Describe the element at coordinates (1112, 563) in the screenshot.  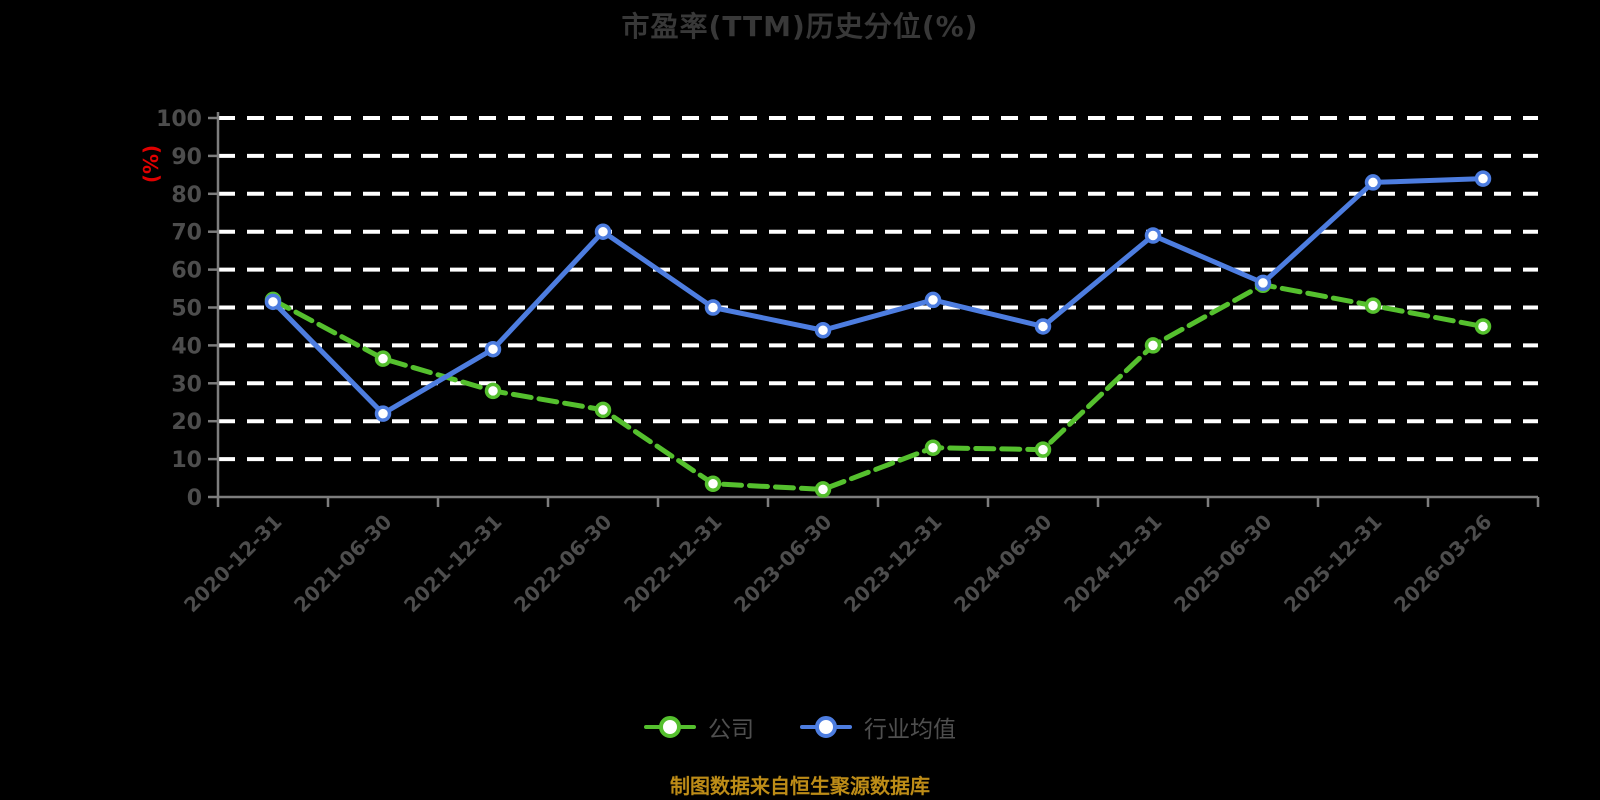
I see `x-axis-category-label: 2024-12-31` at that location.